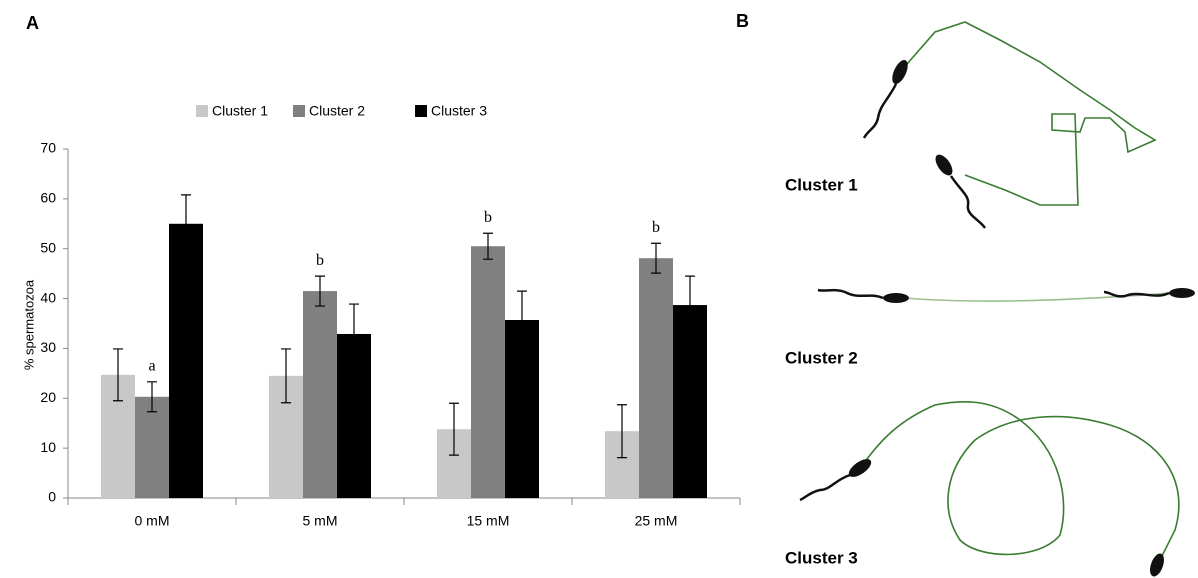  Describe the element at coordinates (48, 447) in the screenshot. I see `y-tick-label: 10` at that location.